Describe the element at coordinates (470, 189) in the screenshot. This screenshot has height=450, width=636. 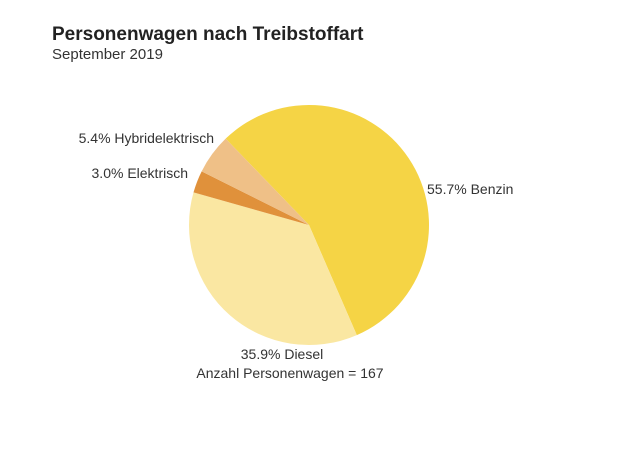
I see `label-benzin: 55.7% Benzin` at that location.